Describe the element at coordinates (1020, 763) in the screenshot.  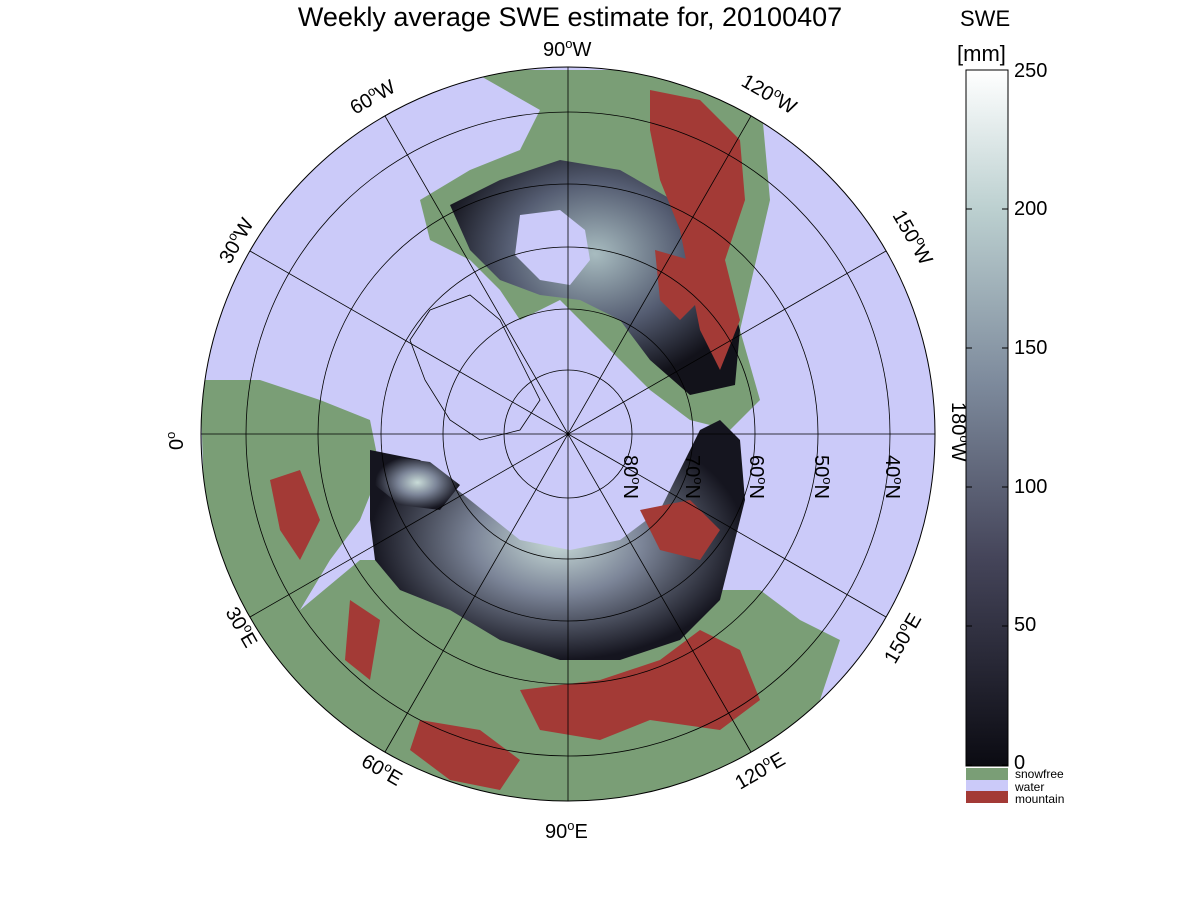
I see `colorbar-tick-0: 0` at that location.